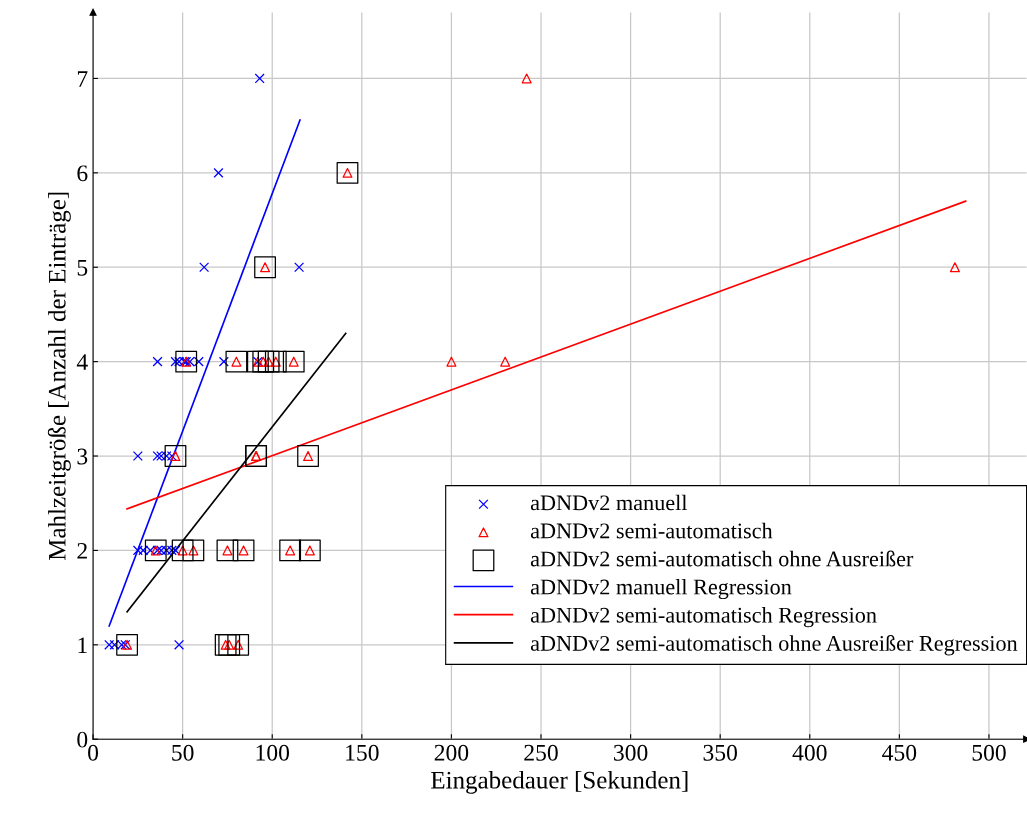  Describe the element at coordinates (82, 362) in the screenshot. I see `y-tick-label: 4` at that location.